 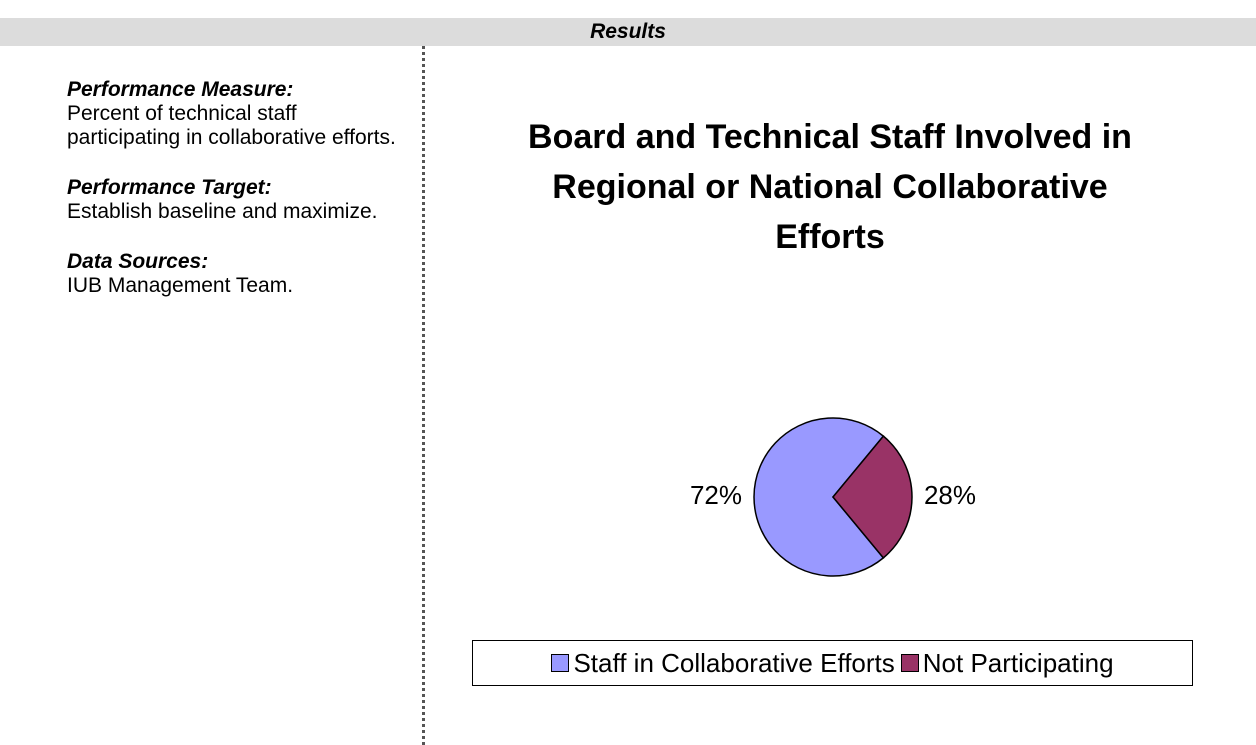 I want to click on data-label: 28%, so click(x=950, y=495).